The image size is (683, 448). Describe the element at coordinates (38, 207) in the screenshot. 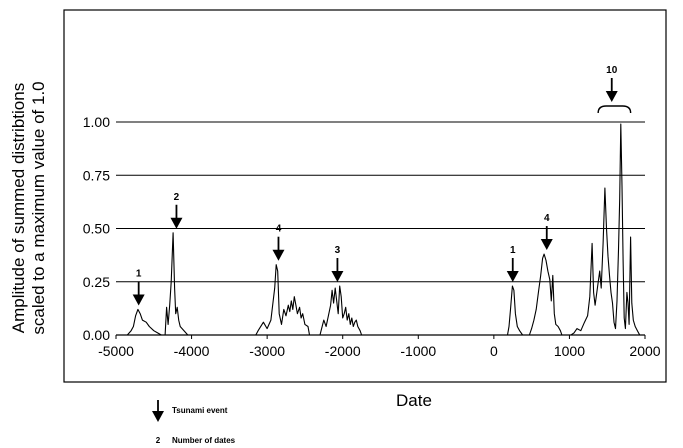

I see `y-axis-label-line-2: scaled to a maximum value of 1.0` at that location.